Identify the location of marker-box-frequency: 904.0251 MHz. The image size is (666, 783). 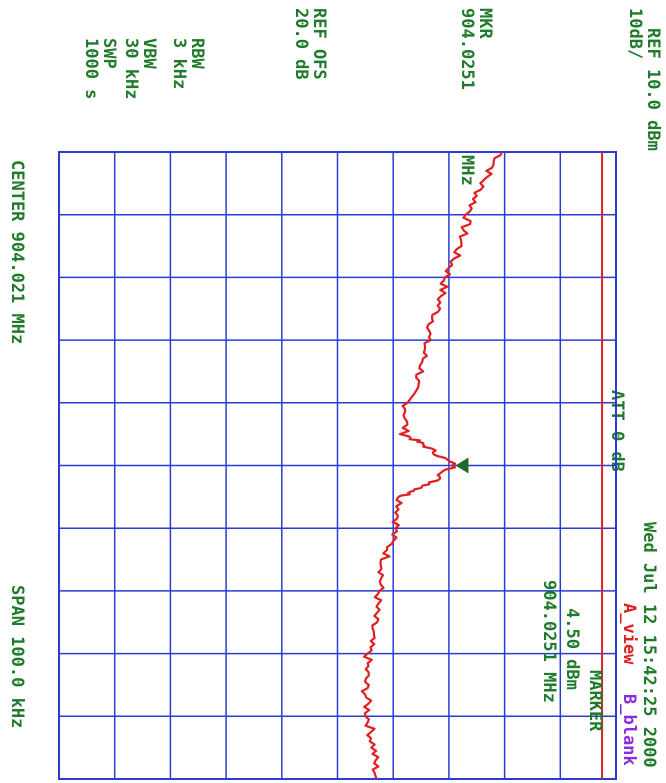
(549, 641).